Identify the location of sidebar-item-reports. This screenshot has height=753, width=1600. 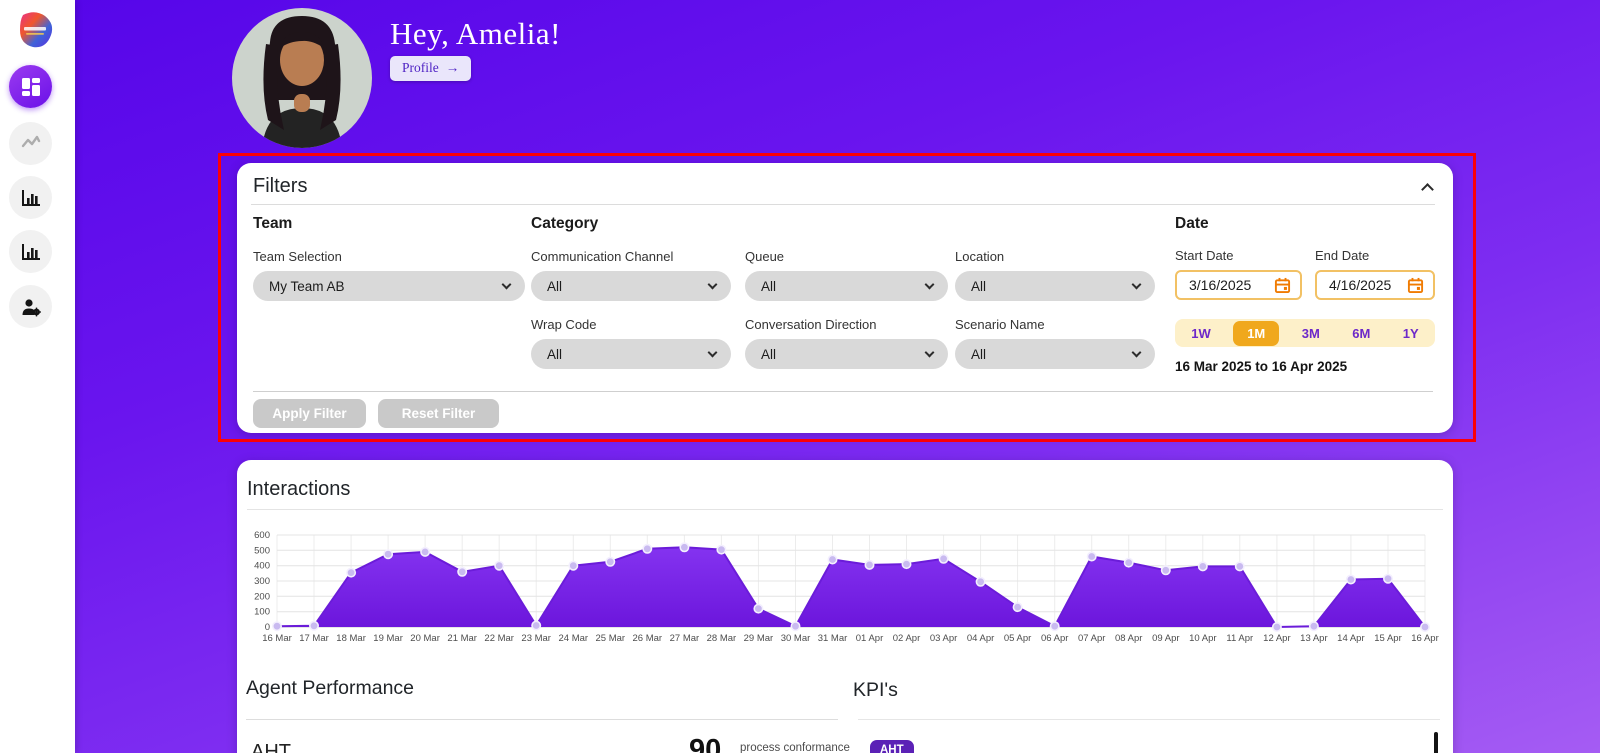
(30, 197).